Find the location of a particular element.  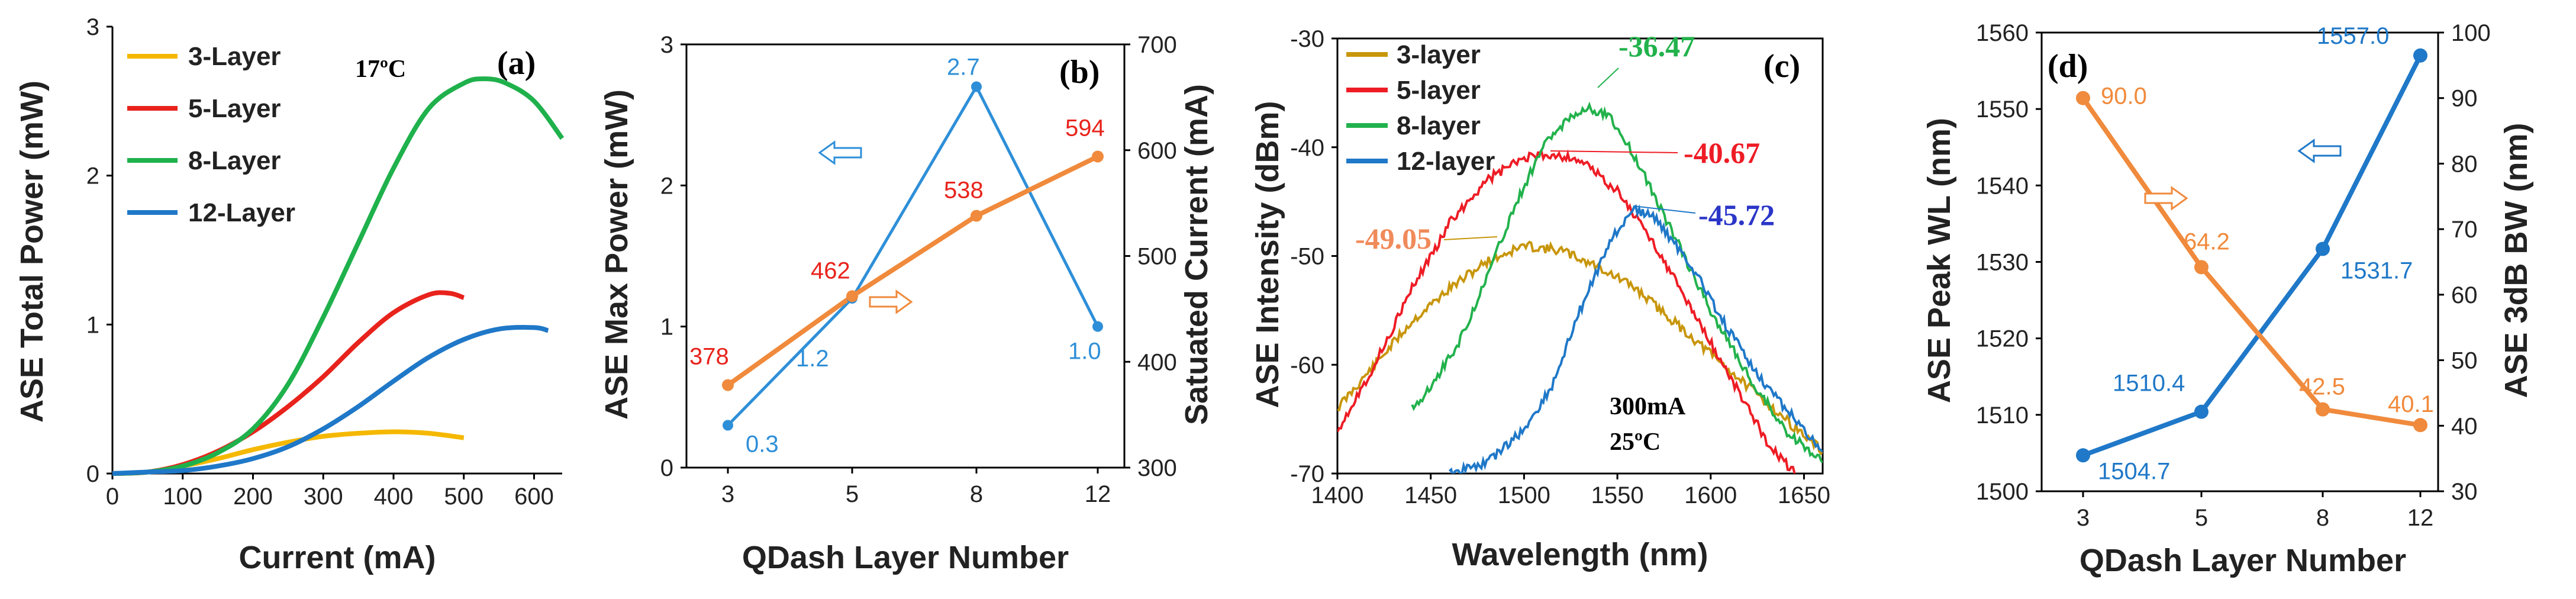

y-tick-label: 1 is located at coordinates (92, 325).